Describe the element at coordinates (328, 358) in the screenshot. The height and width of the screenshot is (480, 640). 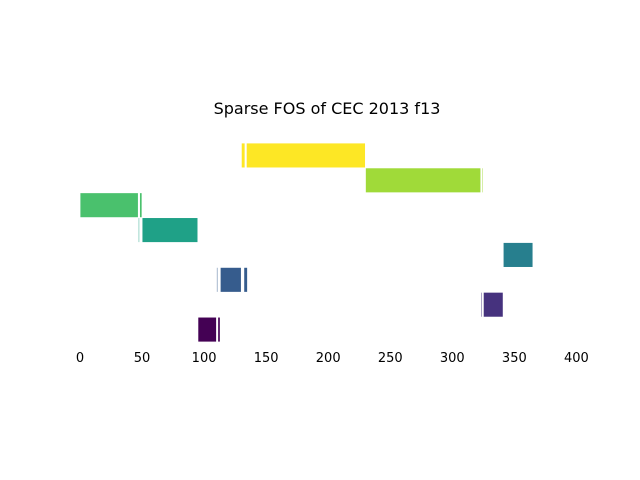
I see `x-tick-label: 200` at that location.